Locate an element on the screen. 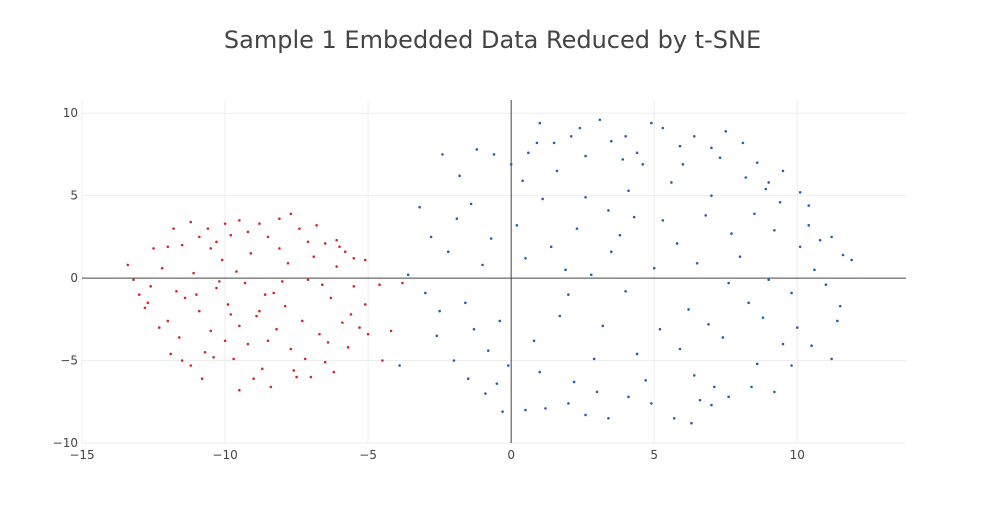 This screenshot has height=525, width=985. x-tick-label: −10 is located at coordinates (224, 455).